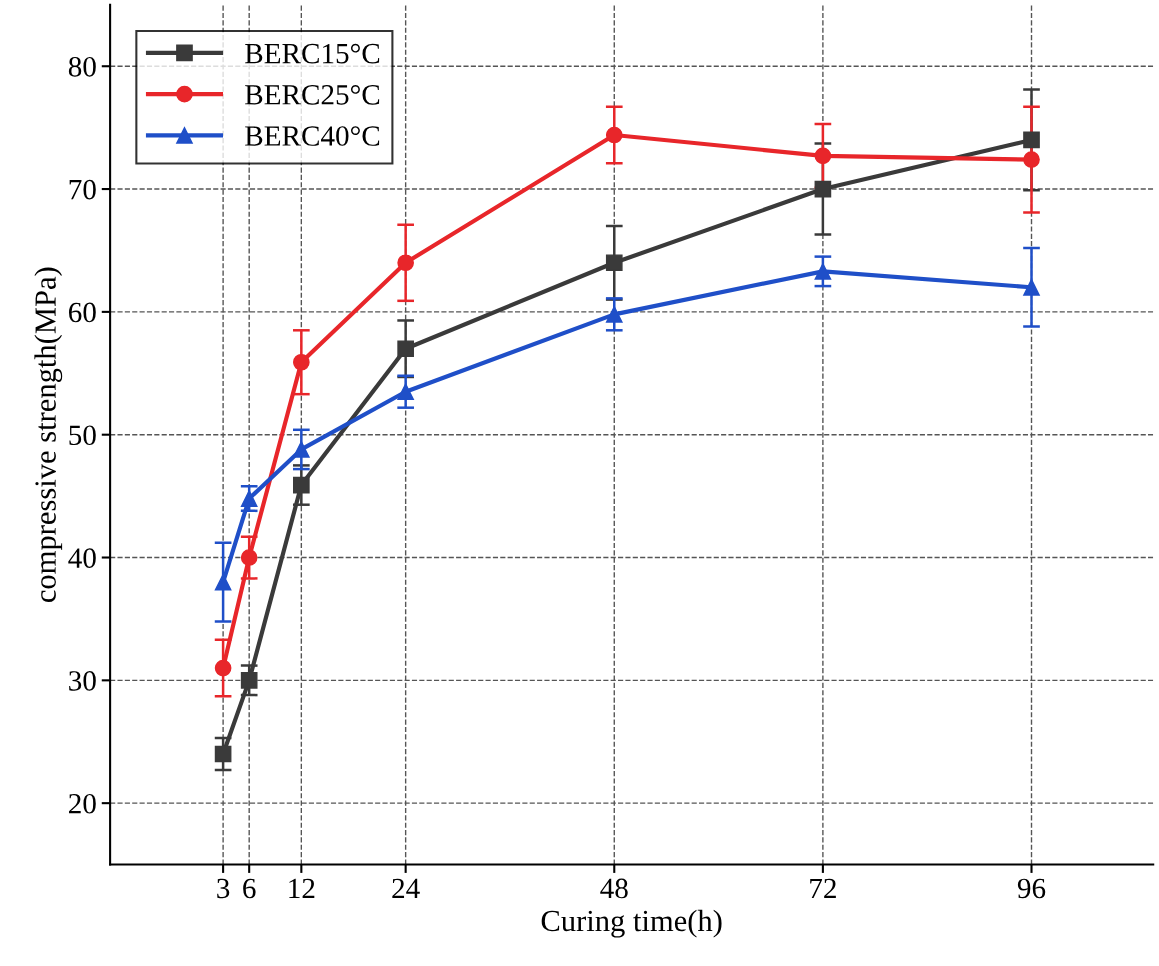  I want to click on y-axis-title: compressive strength(MPa), so click(48, 434).